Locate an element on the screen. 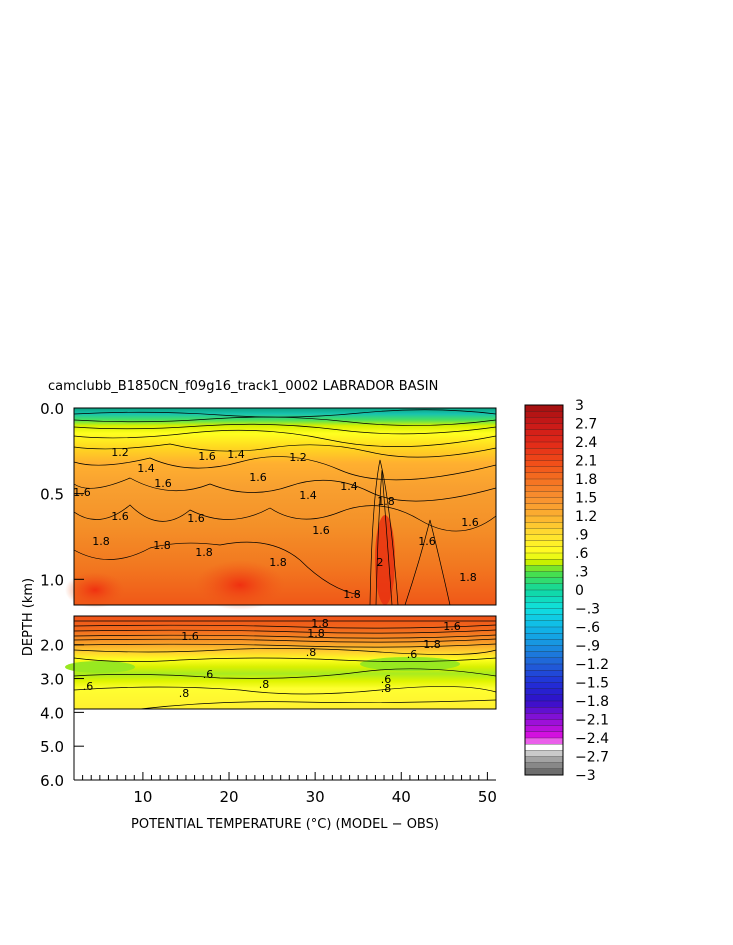 Image resolution: width=733 pixels, height=945 pixels. upper-panel is located at coordinates (281, 508).